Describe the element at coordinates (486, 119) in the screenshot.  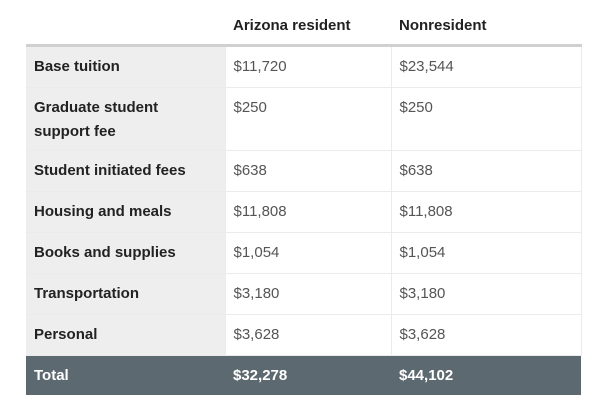
I see `nonresident-value: $250` at that location.